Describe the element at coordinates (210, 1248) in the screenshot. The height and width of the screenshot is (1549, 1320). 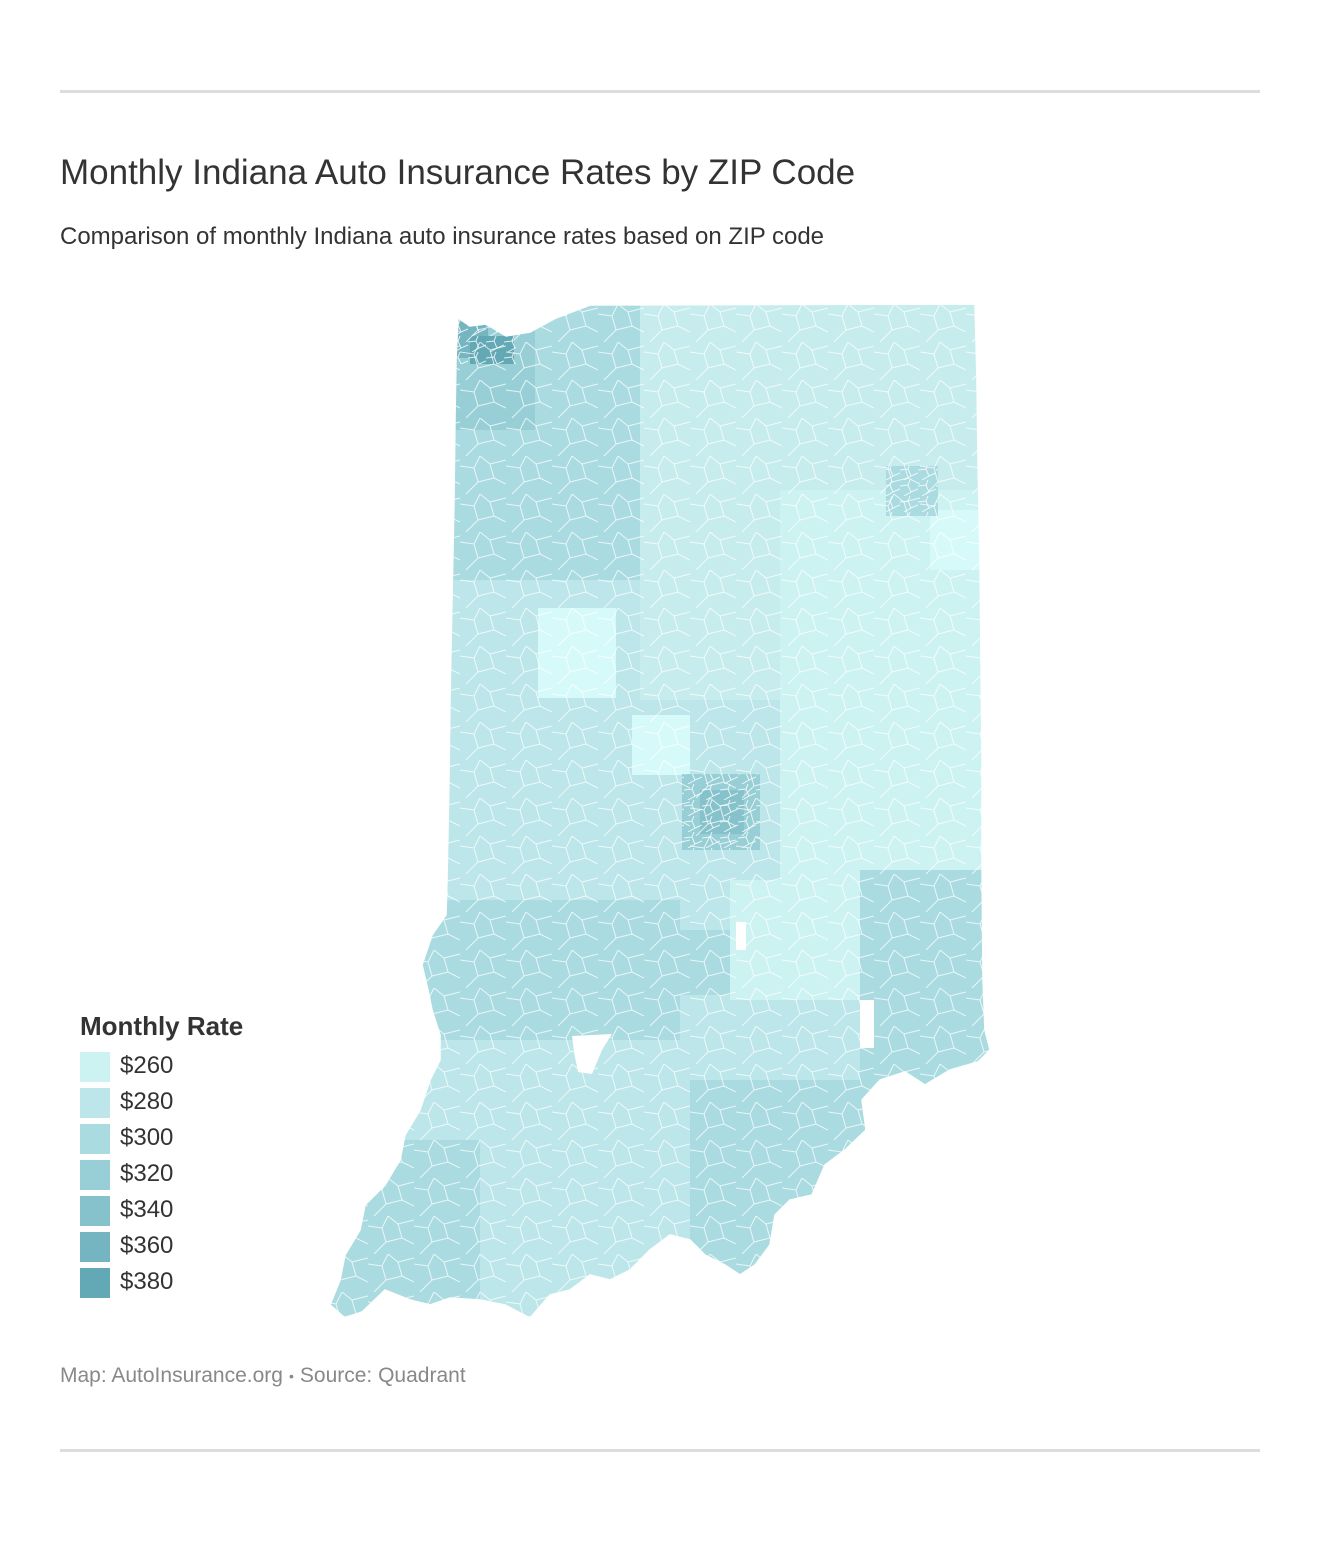
I see `legend-item: $360` at that location.